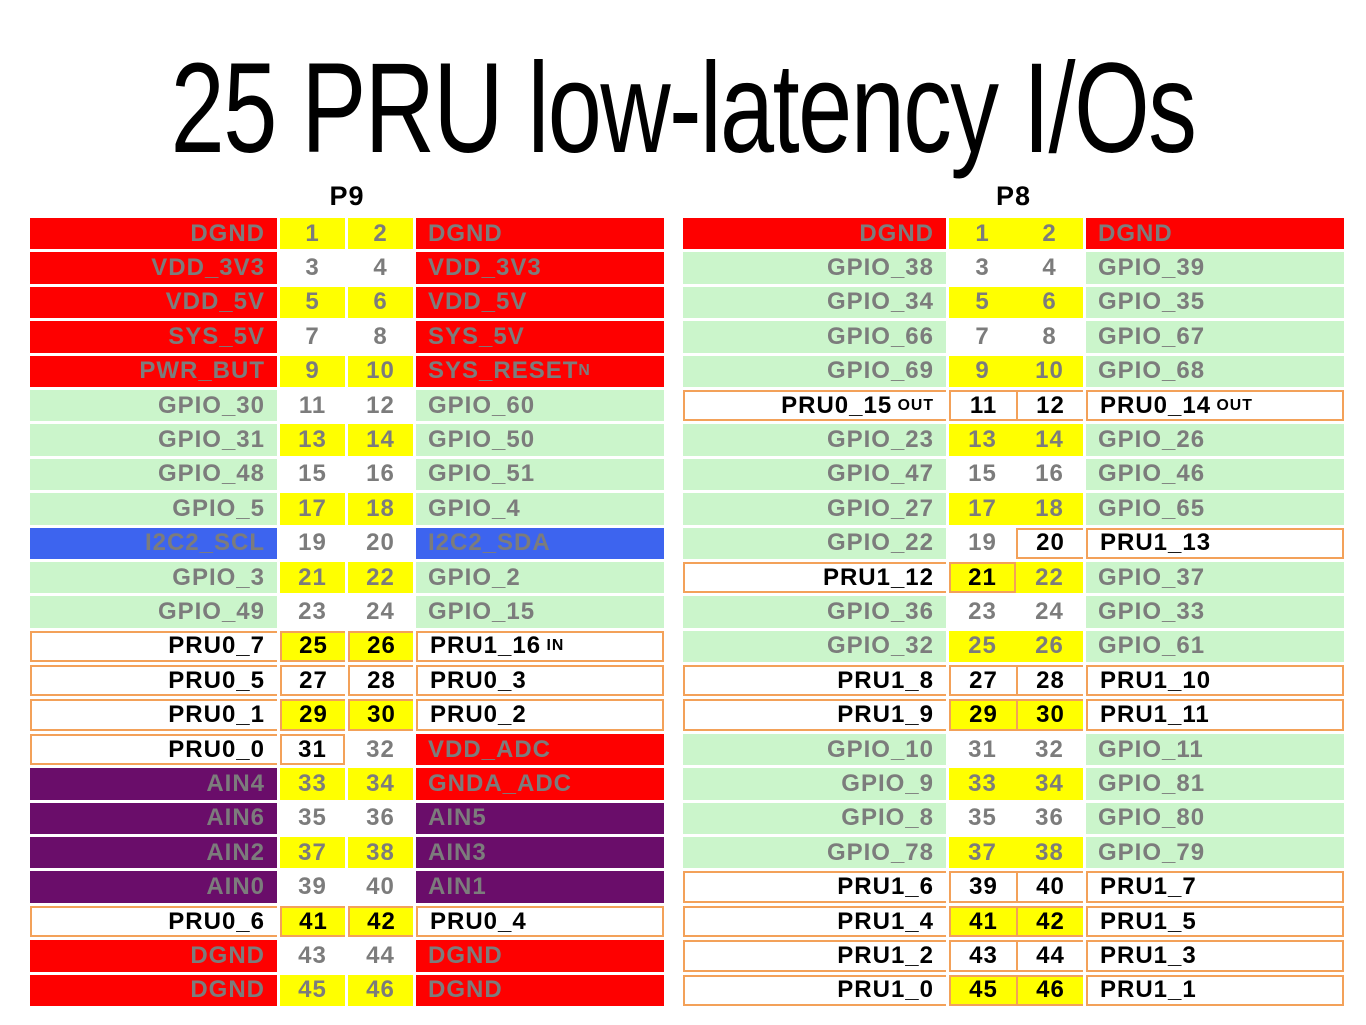 This screenshot has height=1025, width=1366. Describe the element at coordinates (1215, 853) in the screenshot. I see `signal-label: GPIO_79` at that location.